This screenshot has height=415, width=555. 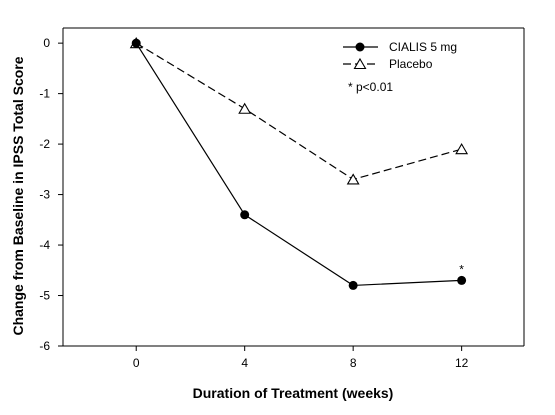 What do you see at coordinates (46, 43) in the screenshot?
I see `y-tick-label: 0` at bounding box center [46, 43].